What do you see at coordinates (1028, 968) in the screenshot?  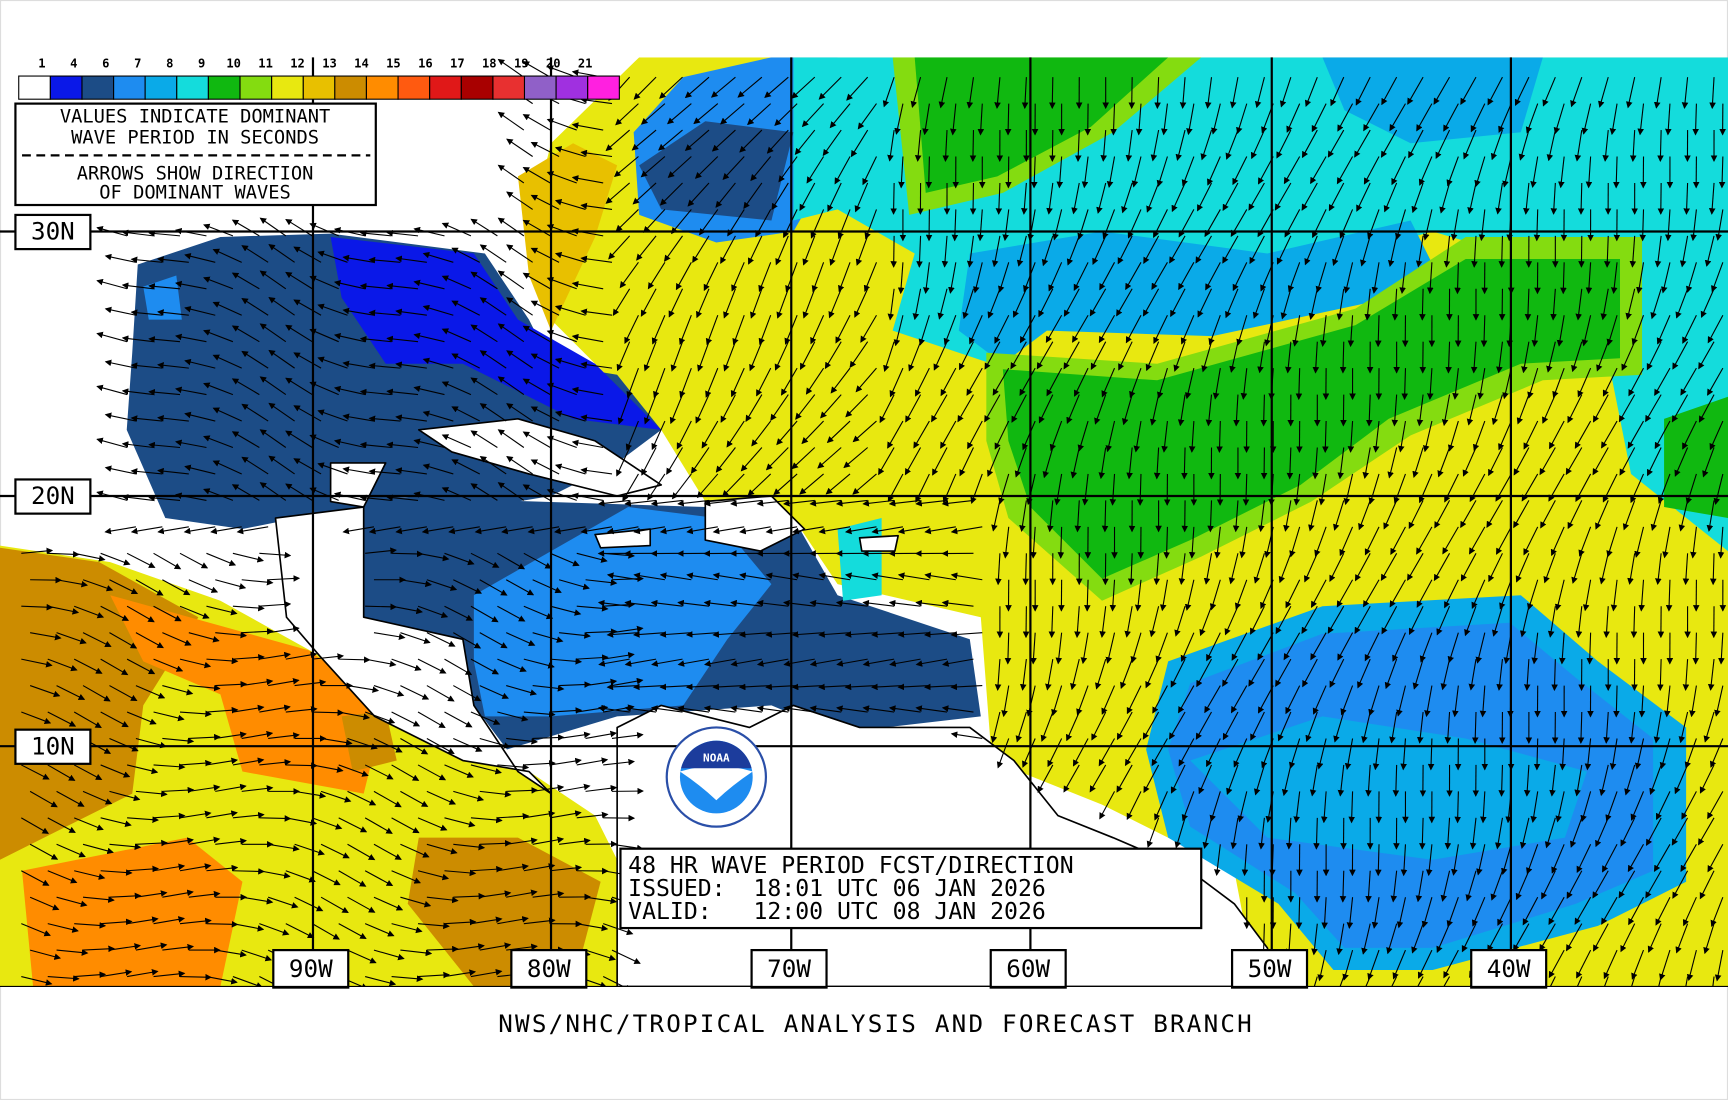 I see `longitude-label: 60W` at bounding box center [1028, 968].